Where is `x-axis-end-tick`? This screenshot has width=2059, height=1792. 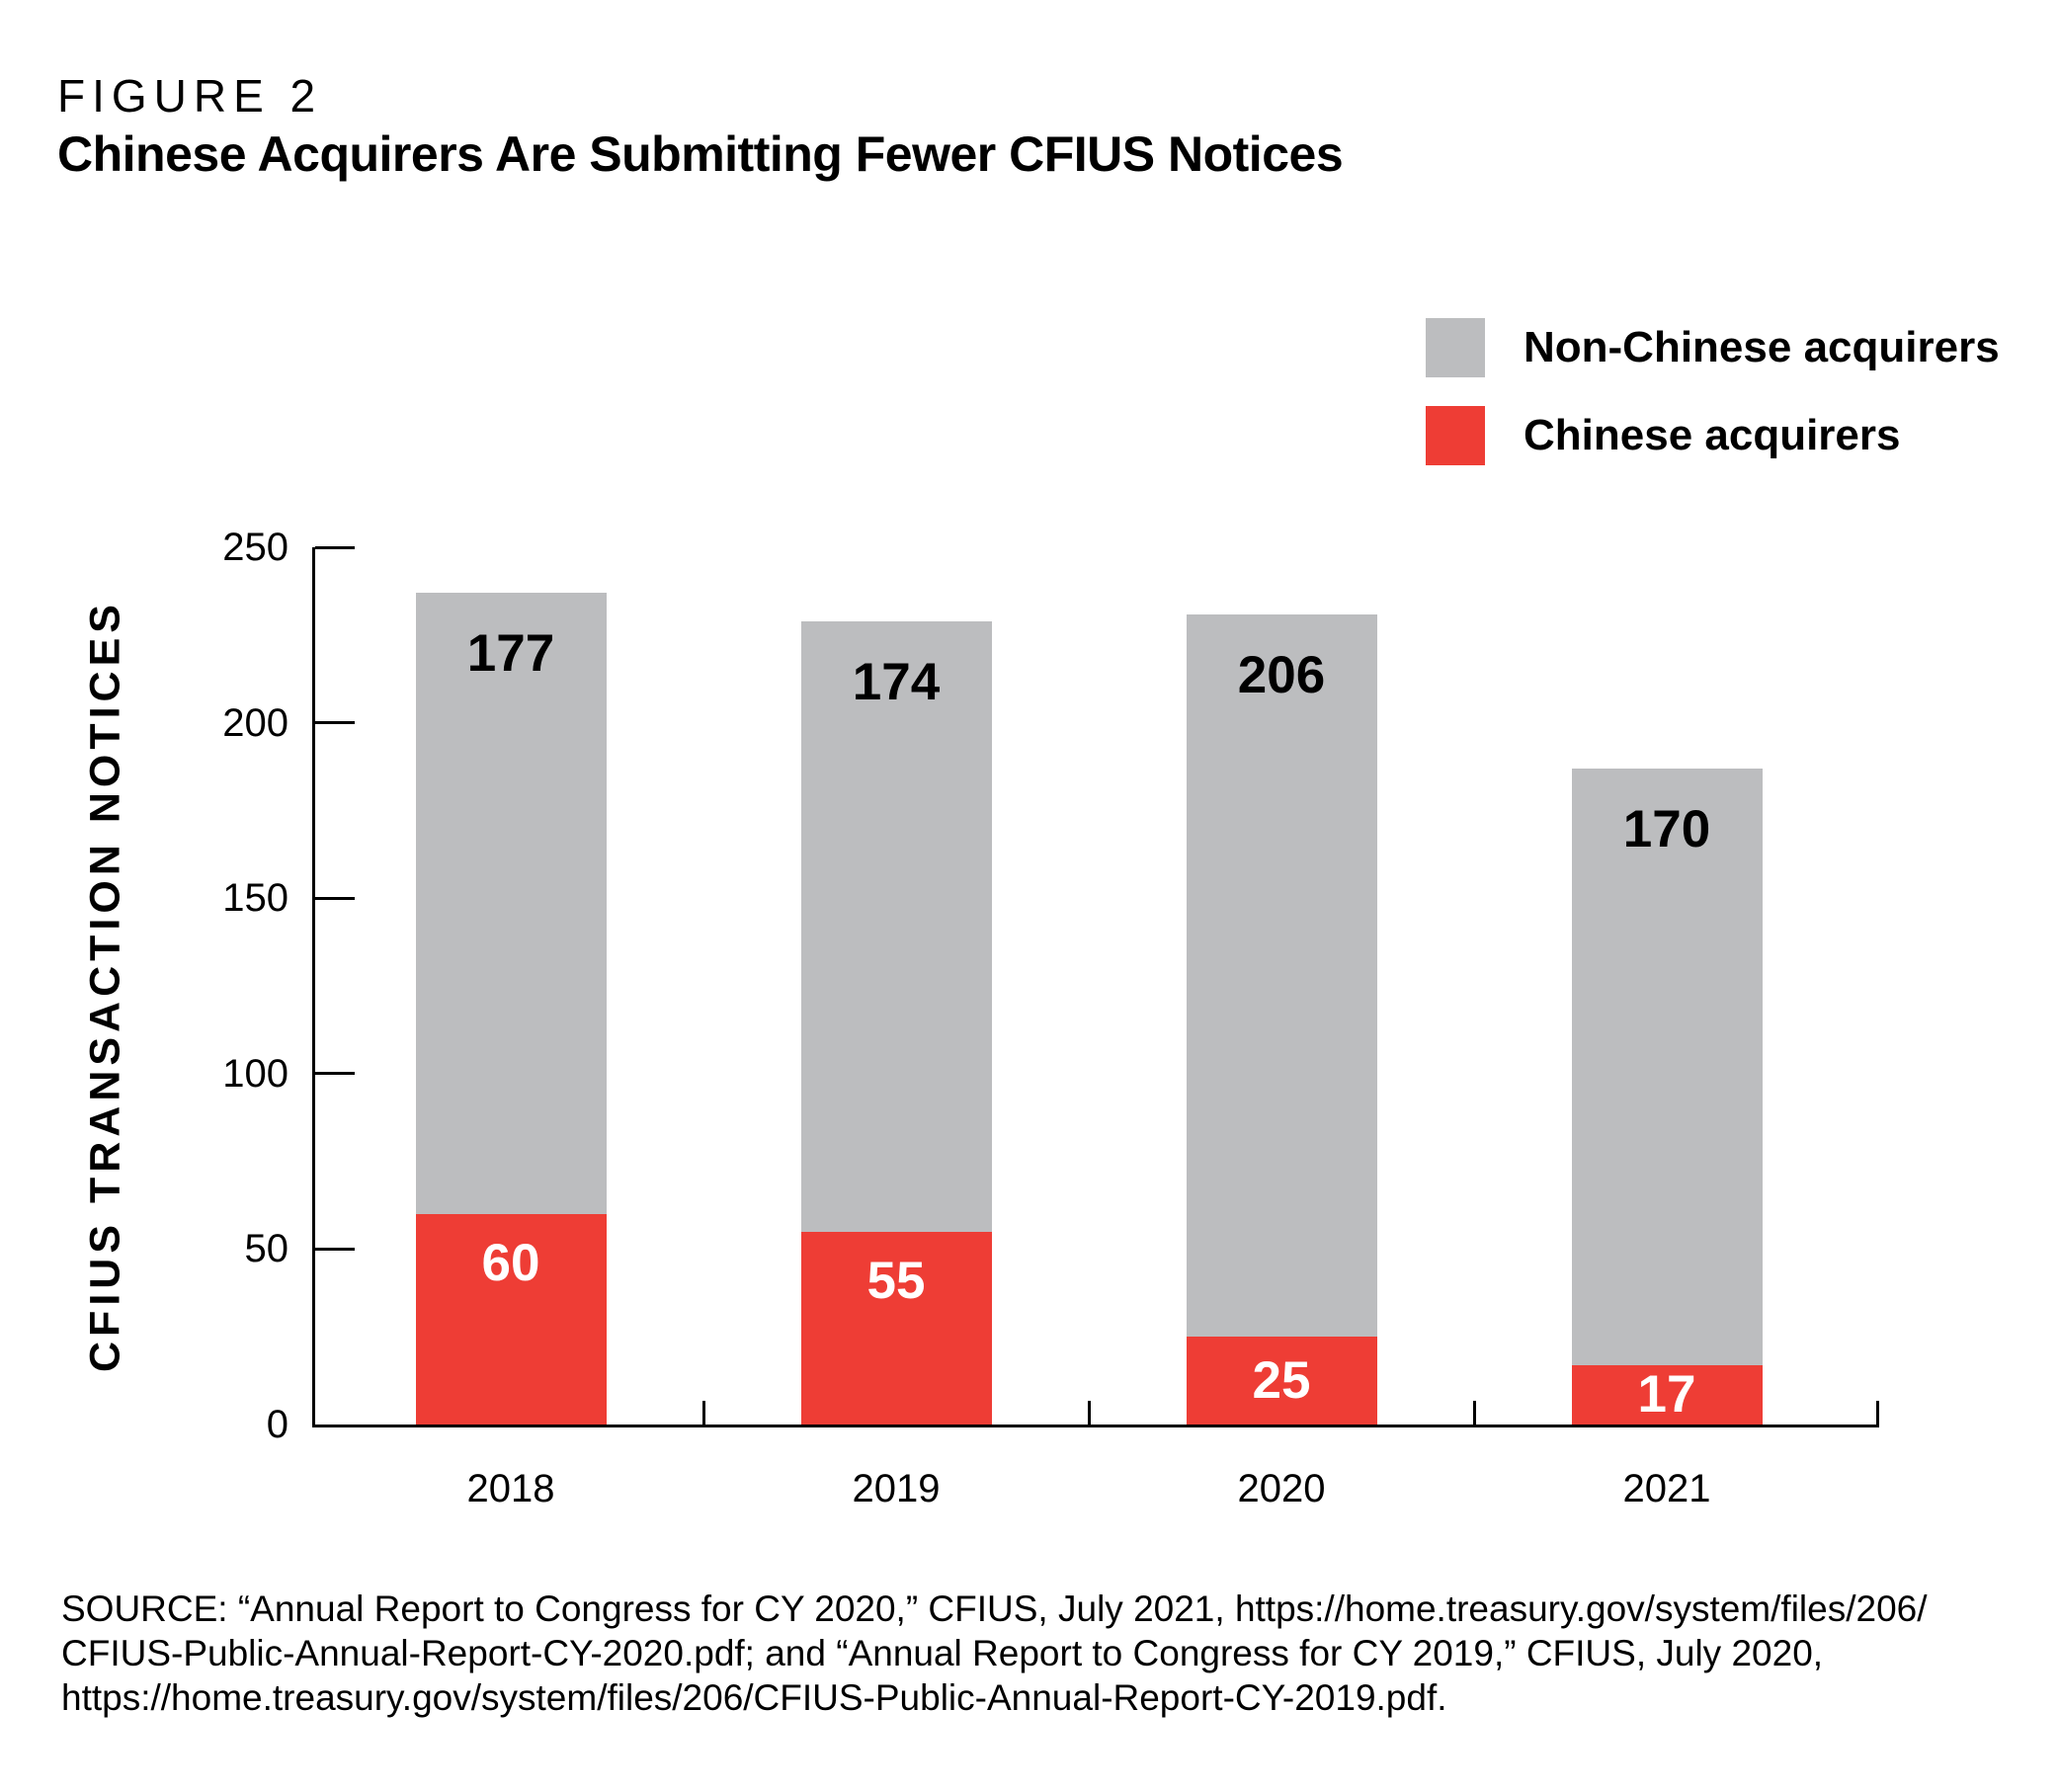
x-axis-end-tick is located at coordinates (1877, 1413).